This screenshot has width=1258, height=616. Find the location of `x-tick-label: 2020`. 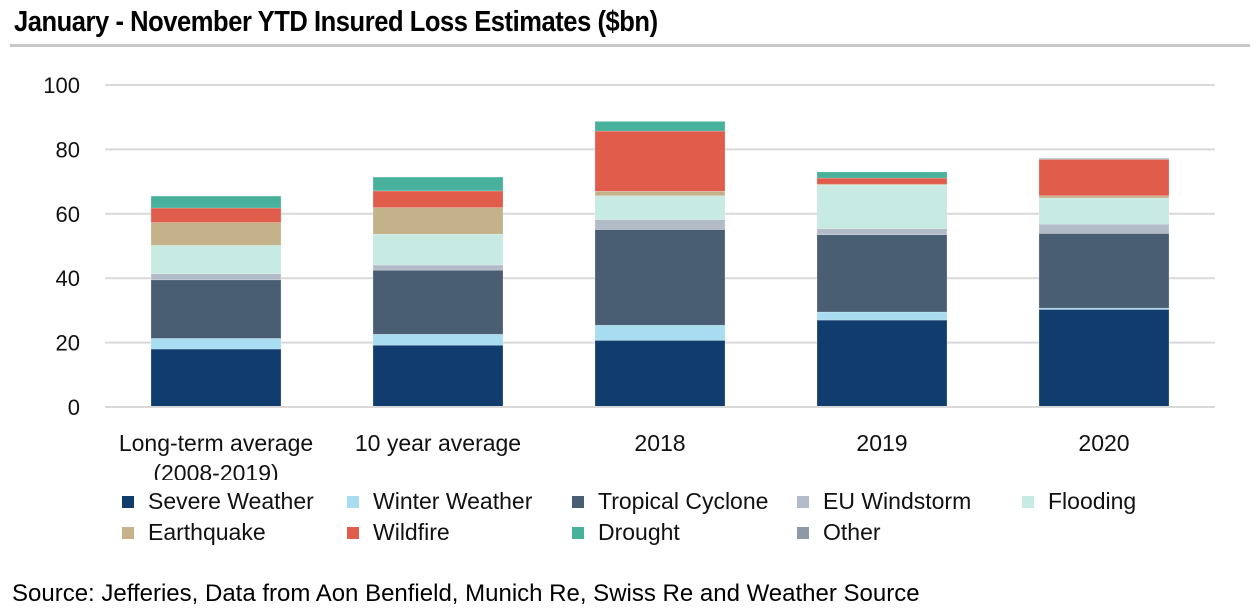

x-tick-label: 2020 is located at coordinates (1103, 443).